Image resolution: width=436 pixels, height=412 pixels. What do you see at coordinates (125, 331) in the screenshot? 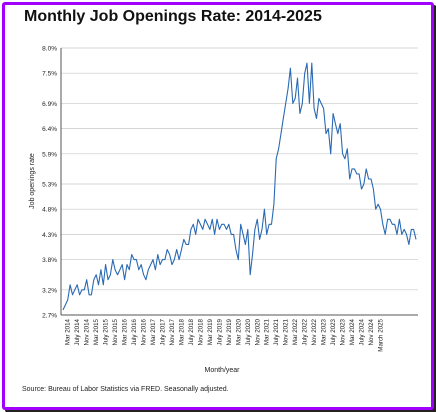
I see `x-tick-label: Mar 2016` at bounding box center [125, 331].